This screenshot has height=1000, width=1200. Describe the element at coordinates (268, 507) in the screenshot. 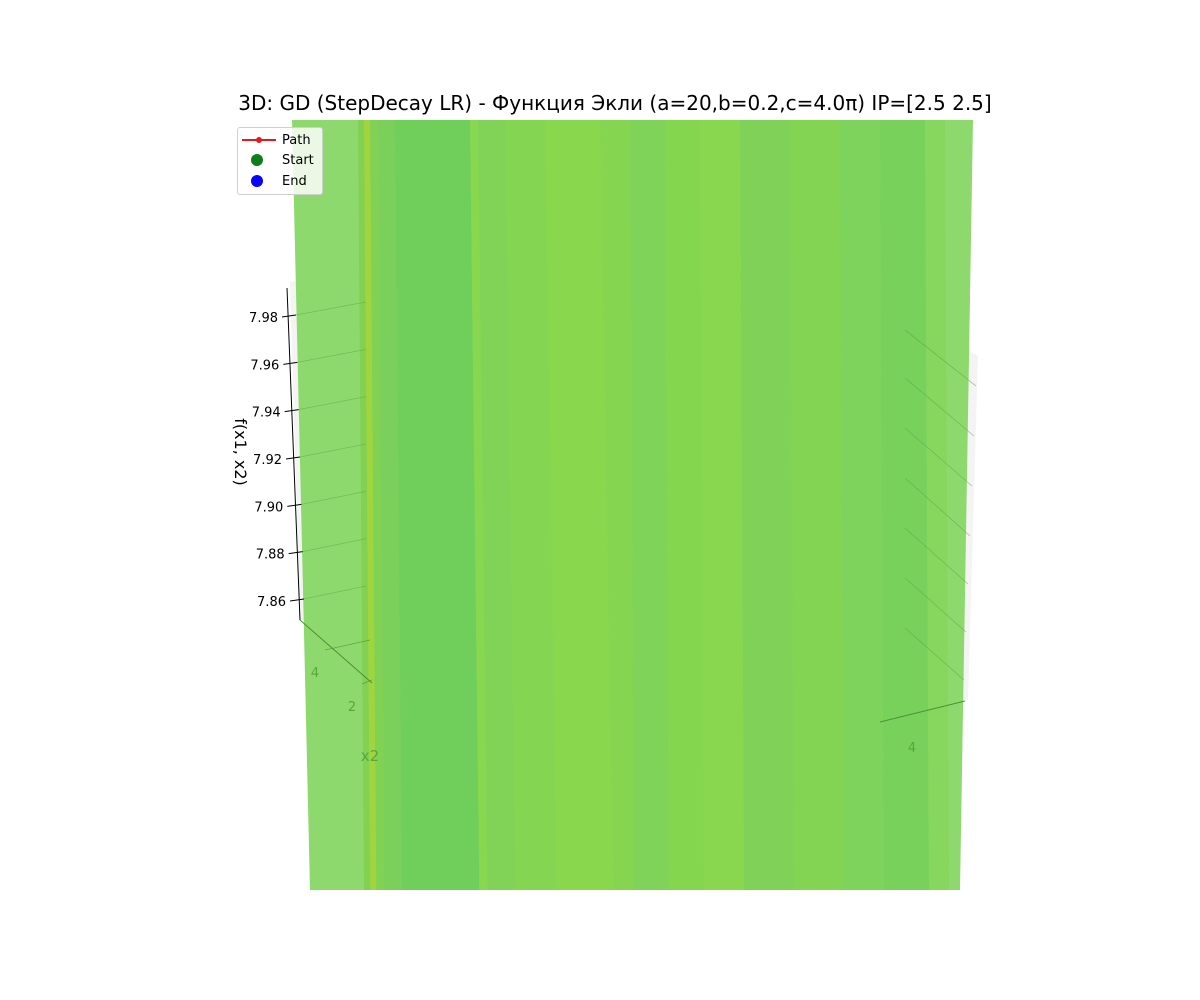

I see `z-tick-label: 7.90` at that location.